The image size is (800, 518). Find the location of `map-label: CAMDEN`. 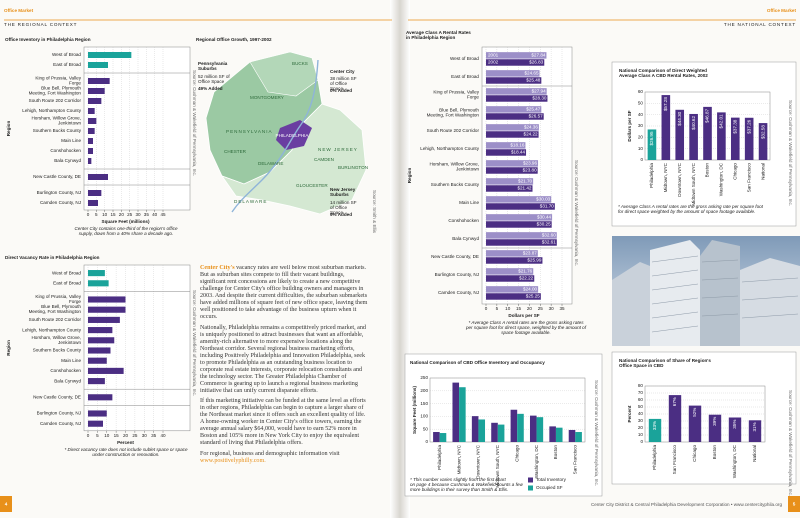

map-label: CAMDEN is located at coordinates (324, 159).